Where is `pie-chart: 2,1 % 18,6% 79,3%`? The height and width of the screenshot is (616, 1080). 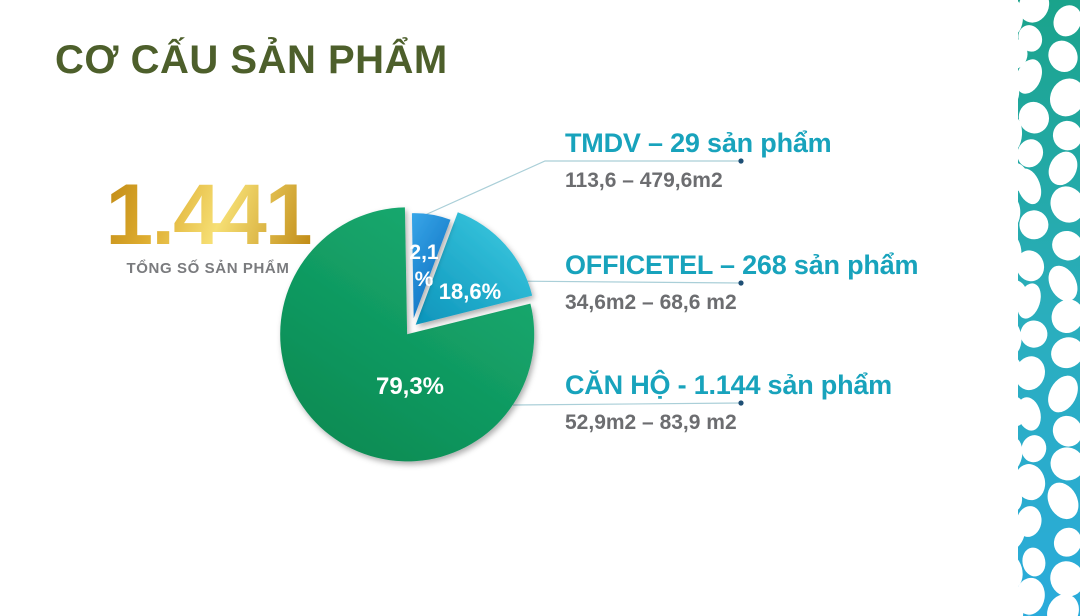 pie-chart: 2,1 % 18,6% 79,3% is located at coordinates (420, 335).